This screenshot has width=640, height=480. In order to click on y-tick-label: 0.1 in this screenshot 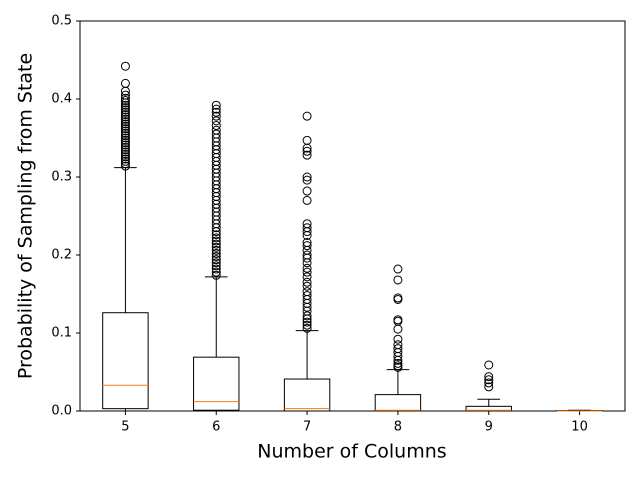, I will do `click(61, 333)`.